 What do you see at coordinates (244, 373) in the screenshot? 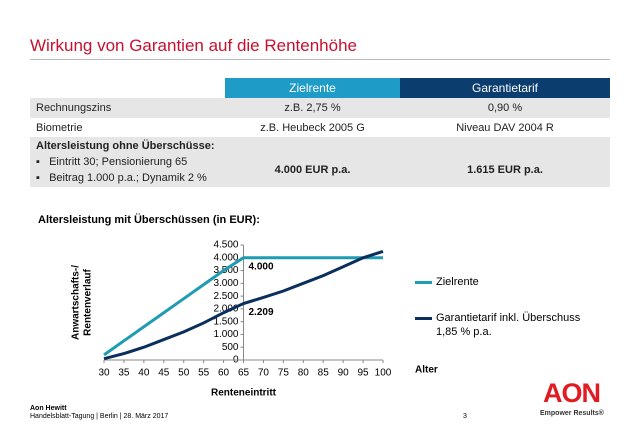
I see `x-tick-label: 65` at bounding box center [244, 373].